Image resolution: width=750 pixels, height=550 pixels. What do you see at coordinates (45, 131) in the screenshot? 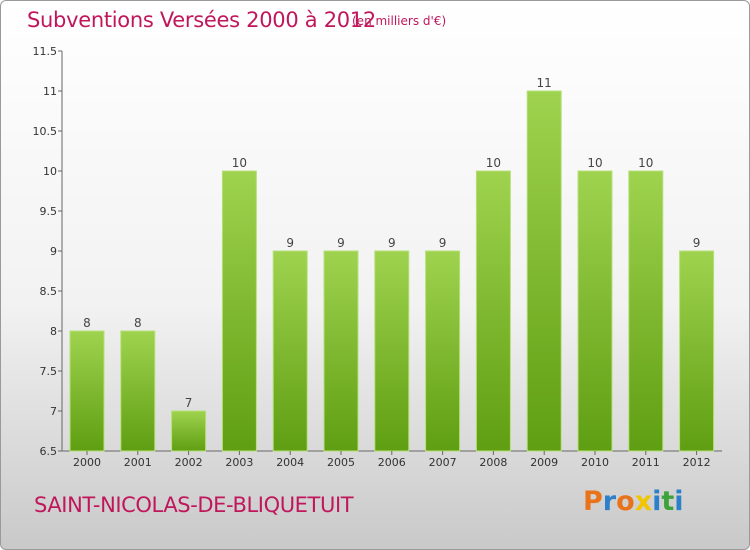
I see `y-tick-label: 10.5` at bounding box center [45, 131].